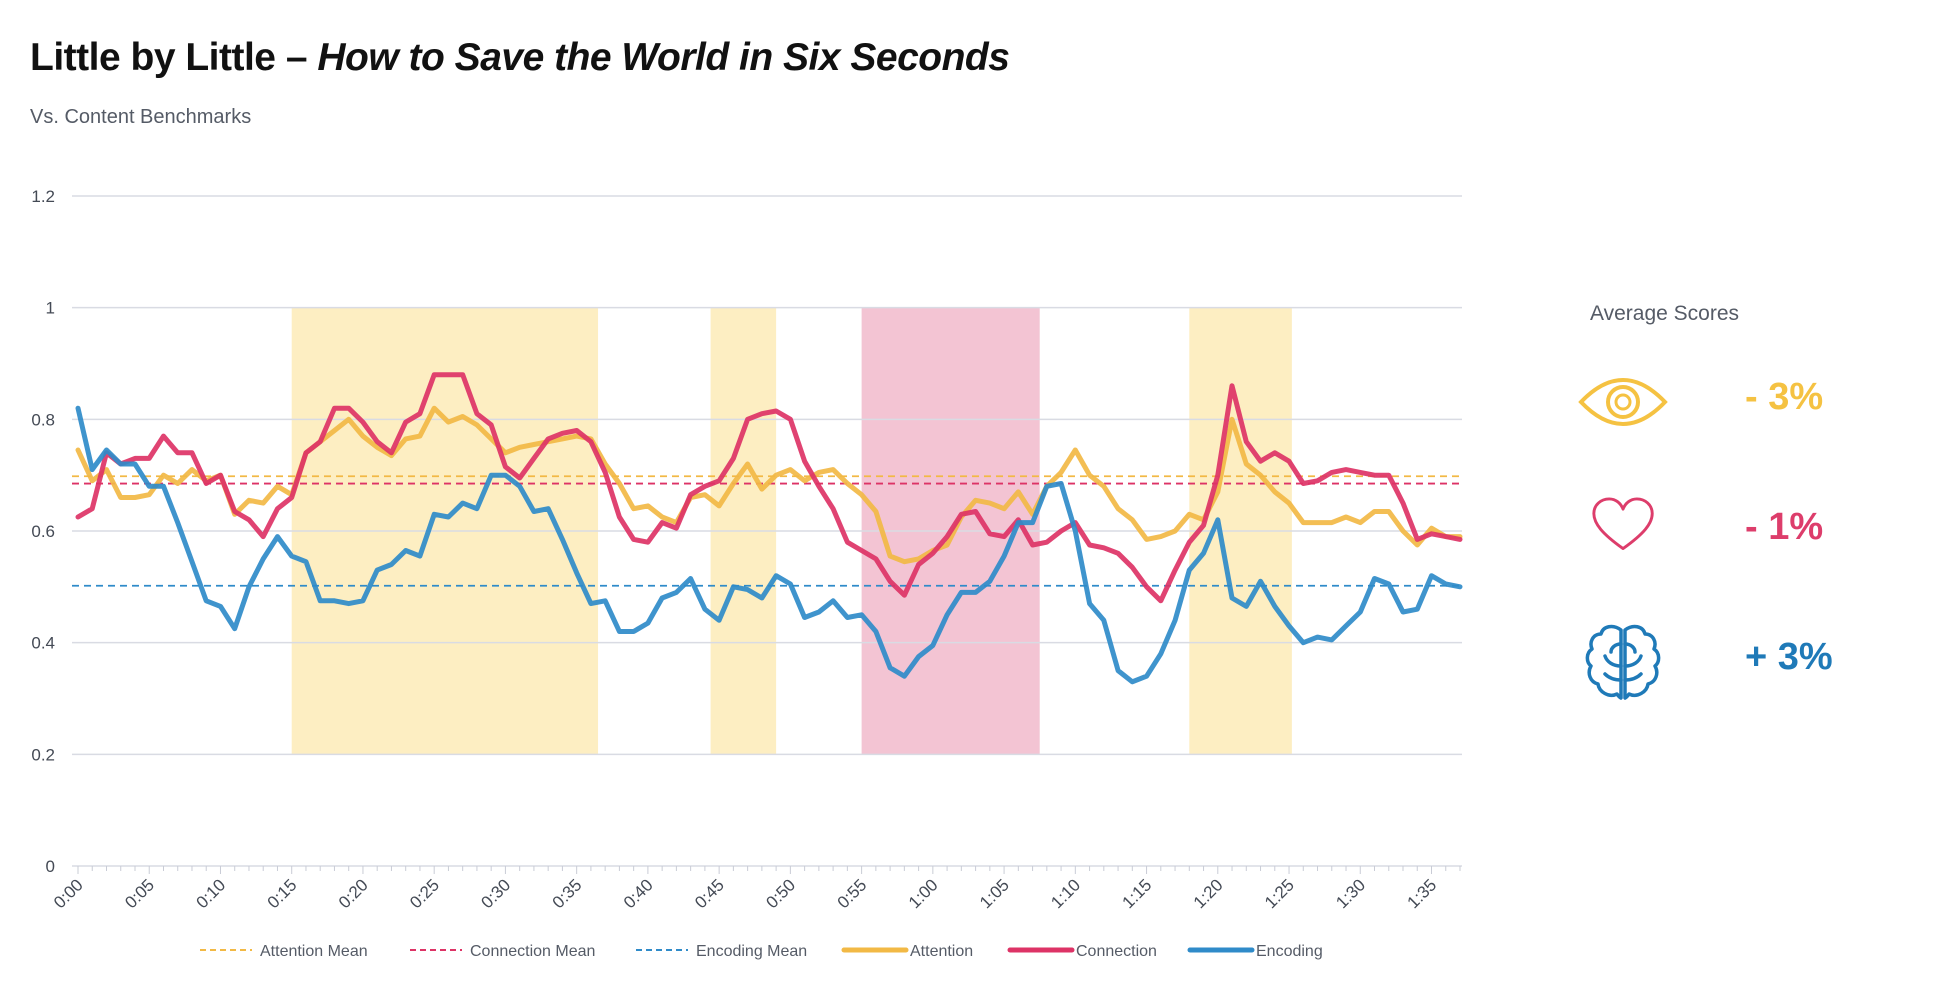 The width and height of the screenshot is (1947, 995). I want to click on x-tick-label: 0:50, so click(780, 893).